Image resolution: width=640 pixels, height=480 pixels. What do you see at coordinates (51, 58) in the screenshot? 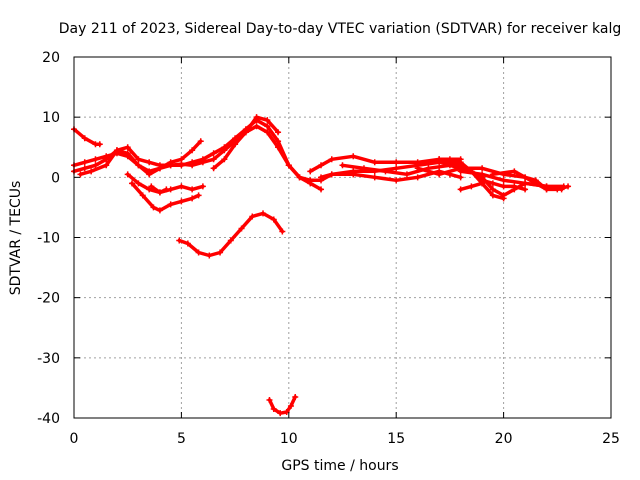
I see `y-tick-label: 20` at bounding box center [51, 58].